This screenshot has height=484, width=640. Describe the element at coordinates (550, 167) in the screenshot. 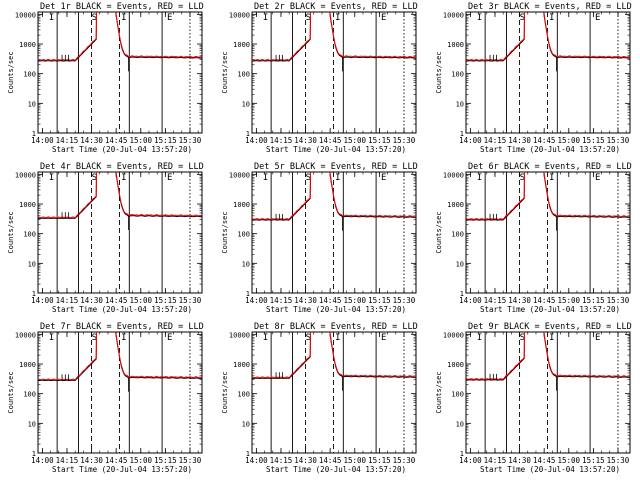

I see `chart-title: Det 6r BLACK = Events, RED = LLD` at that location.